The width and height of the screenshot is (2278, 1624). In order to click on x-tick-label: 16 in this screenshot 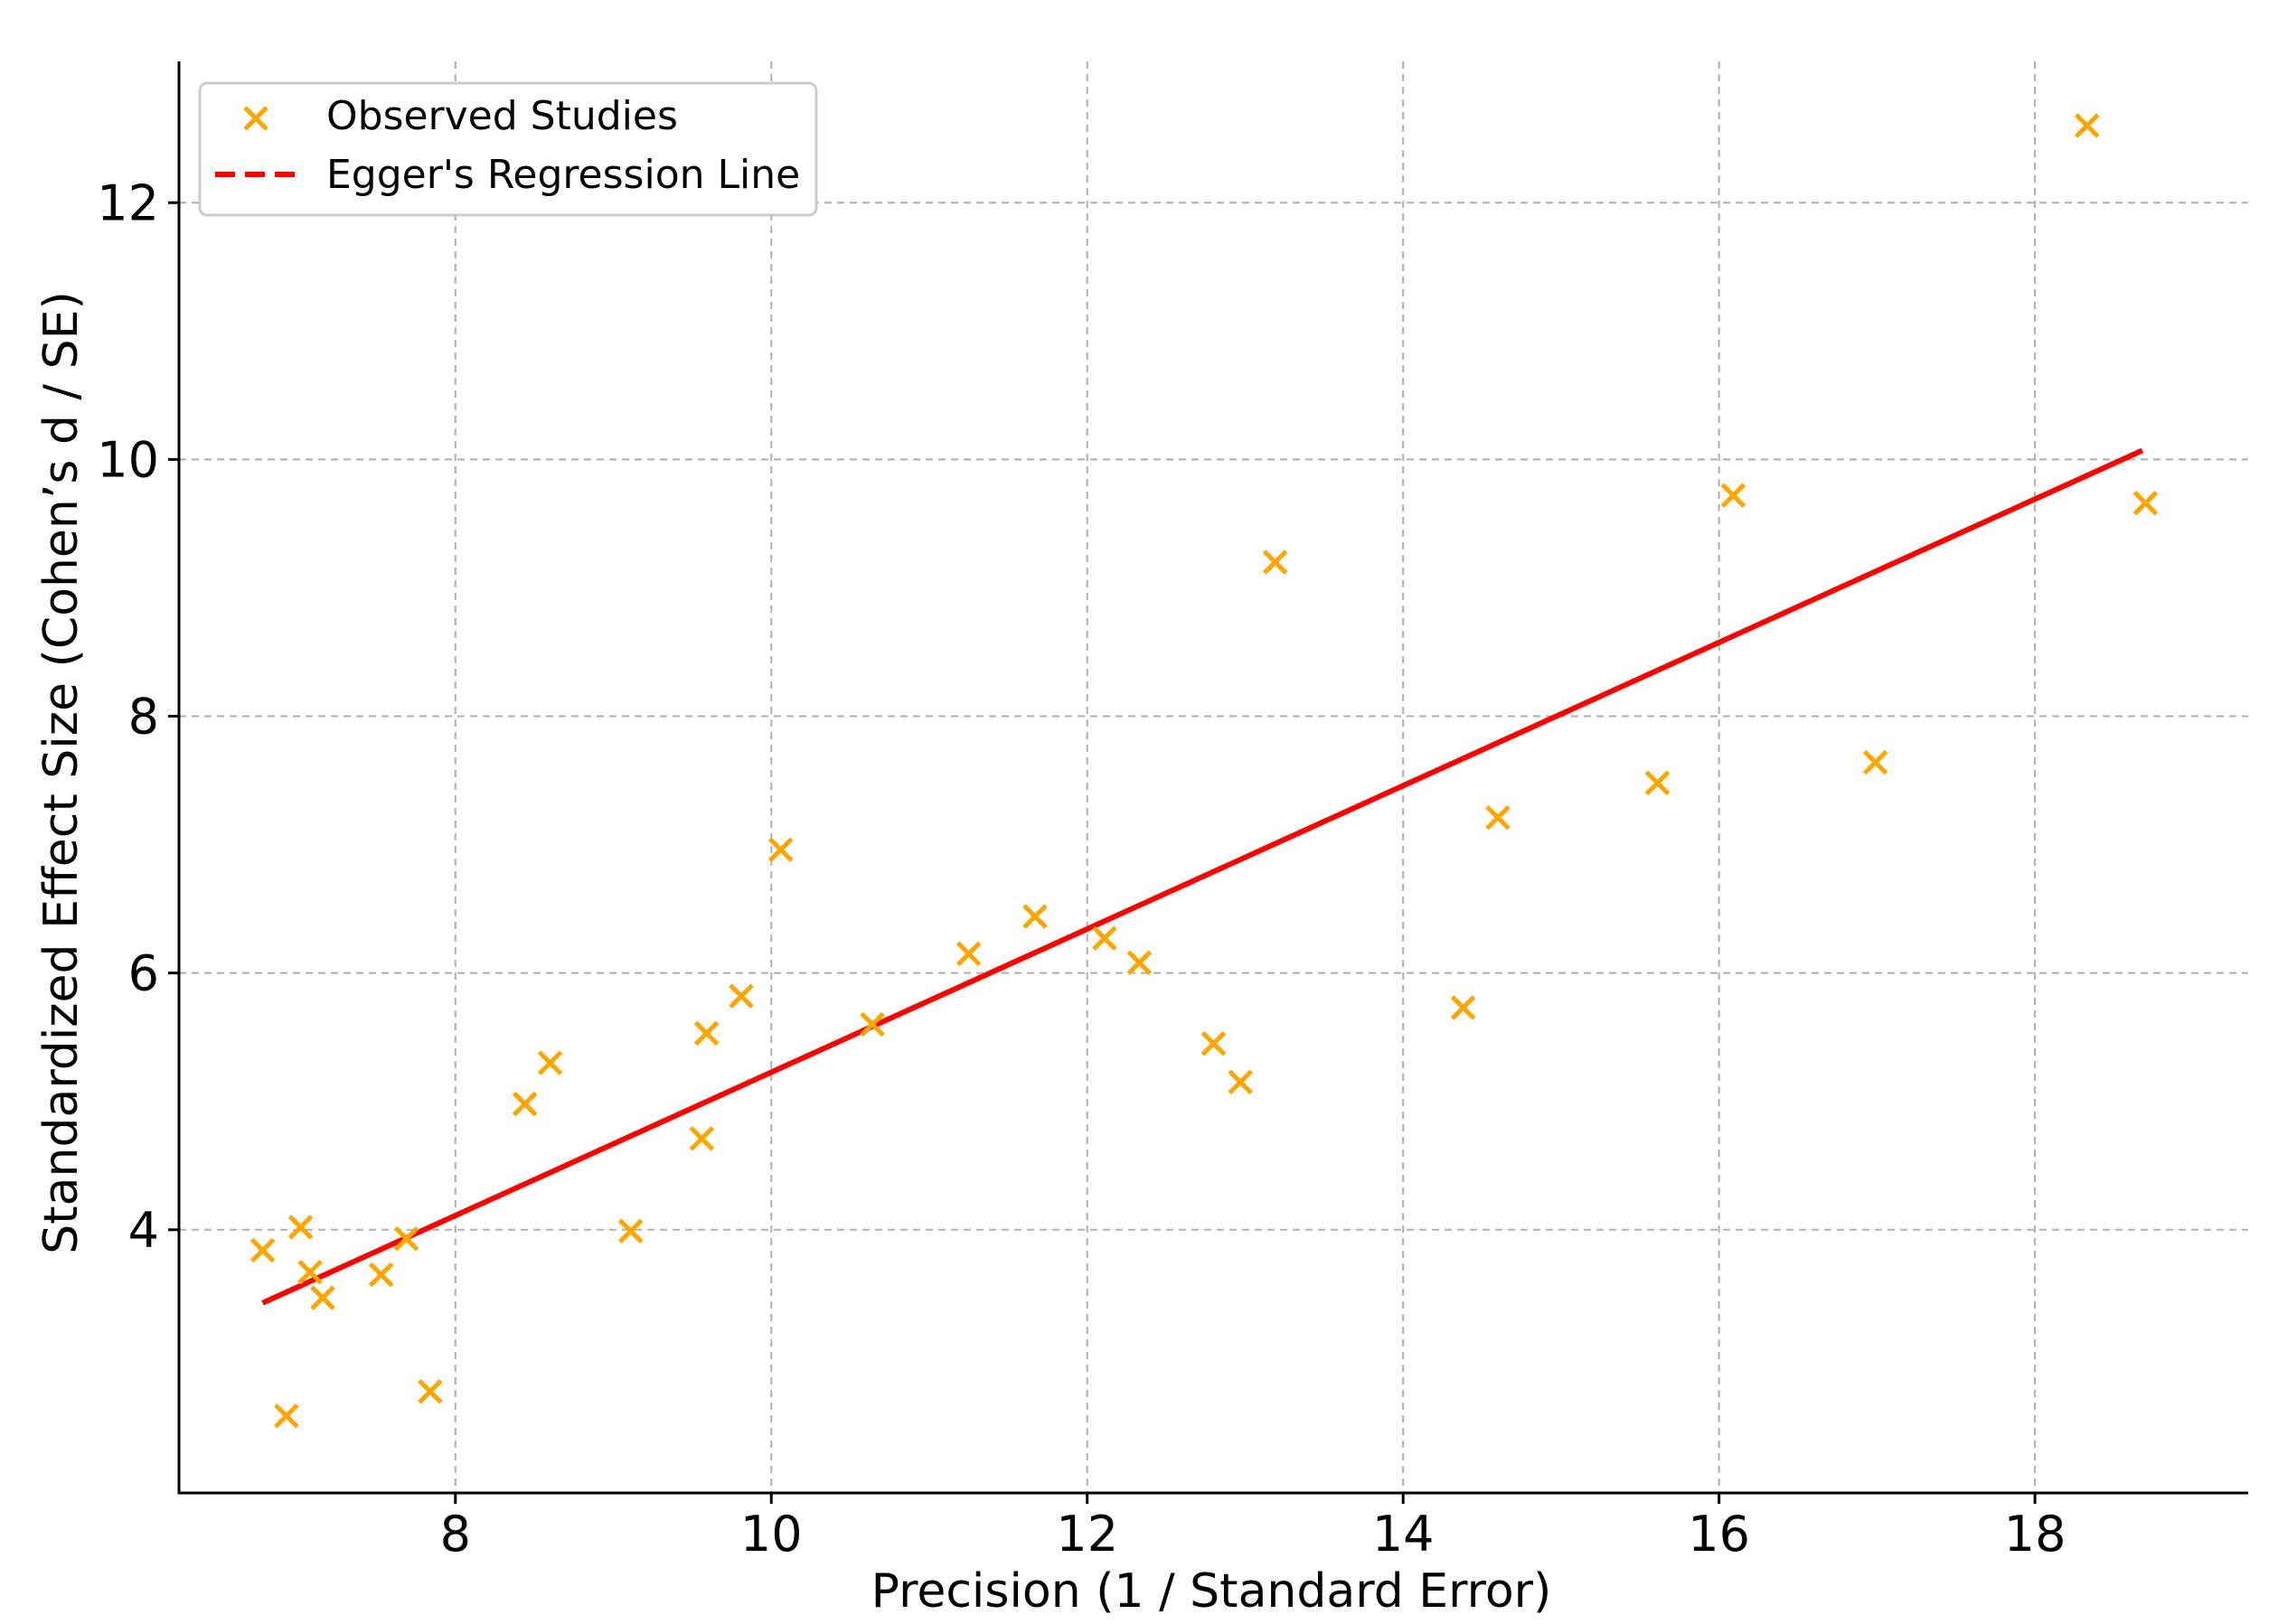, I will do `click(1719, 1535)`.